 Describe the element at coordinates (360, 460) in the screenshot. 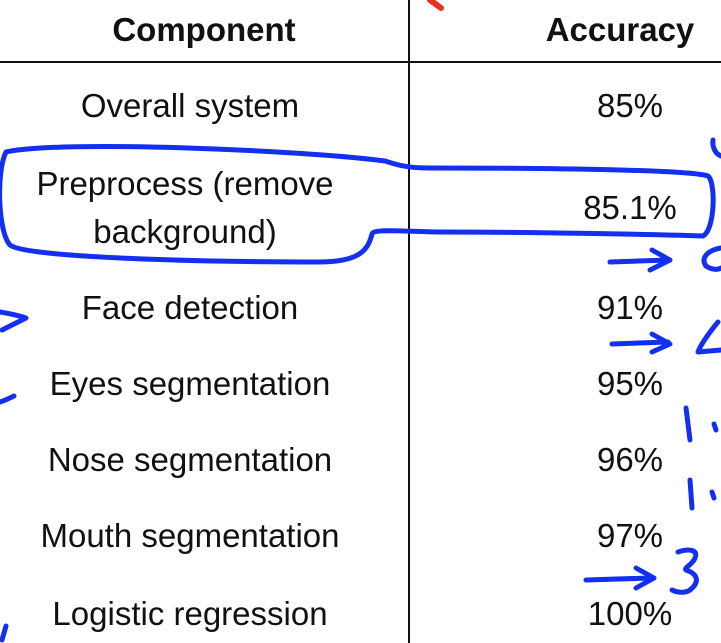

I see `table-row: Nose segmentation 96%` at that location.